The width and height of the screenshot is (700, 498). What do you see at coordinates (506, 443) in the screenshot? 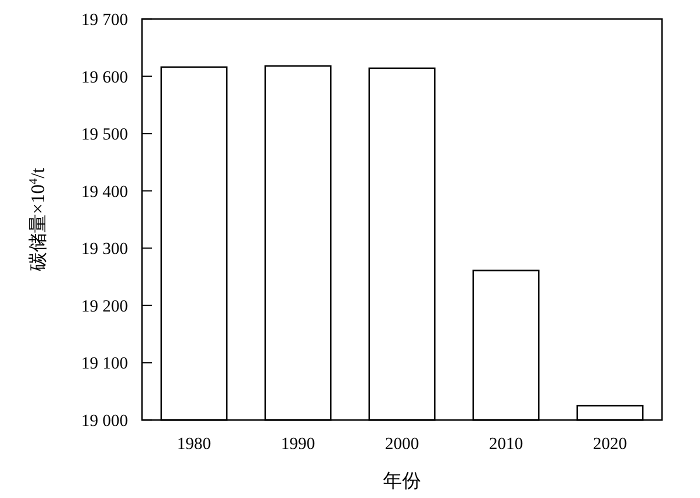
I see `x-tick-label: 2010` at bounding box center [506, 443].